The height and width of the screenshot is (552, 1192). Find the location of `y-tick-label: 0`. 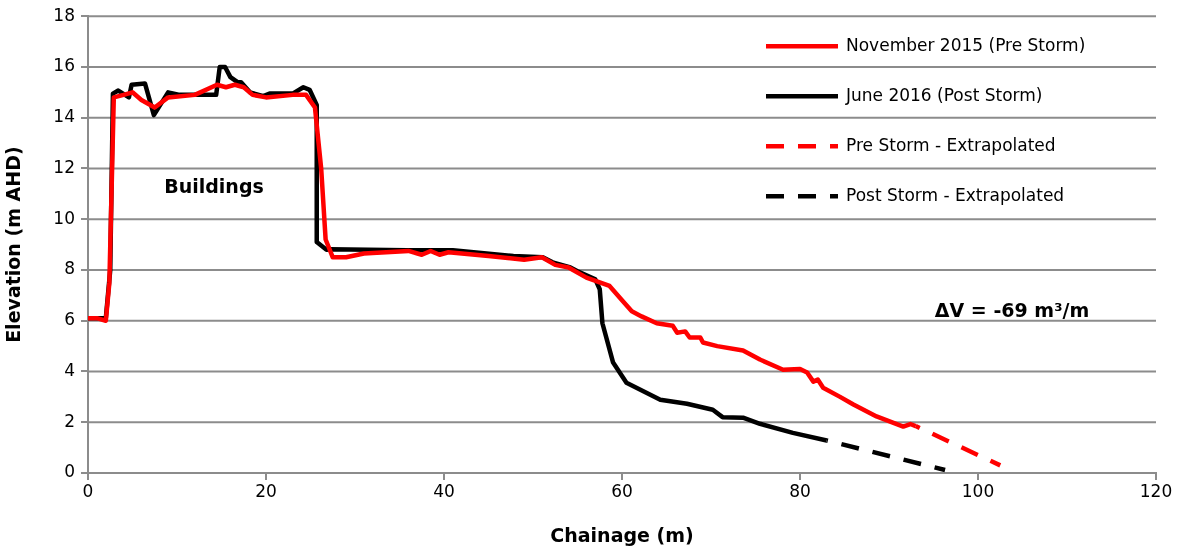

y-tick-label: 0 is located at coordinates (69, 471).